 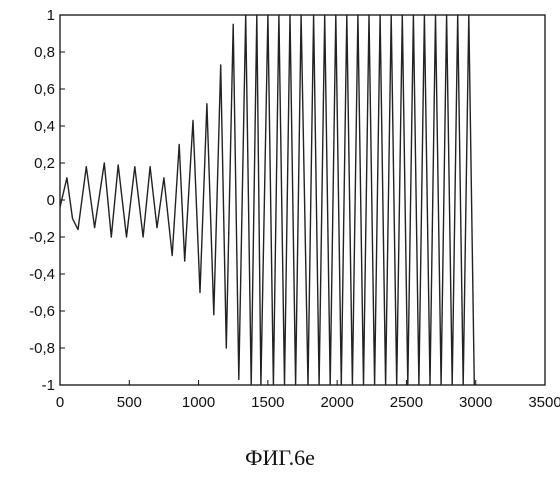 I want to click on x-tick-label: 3000, so click(x=475, y=402).